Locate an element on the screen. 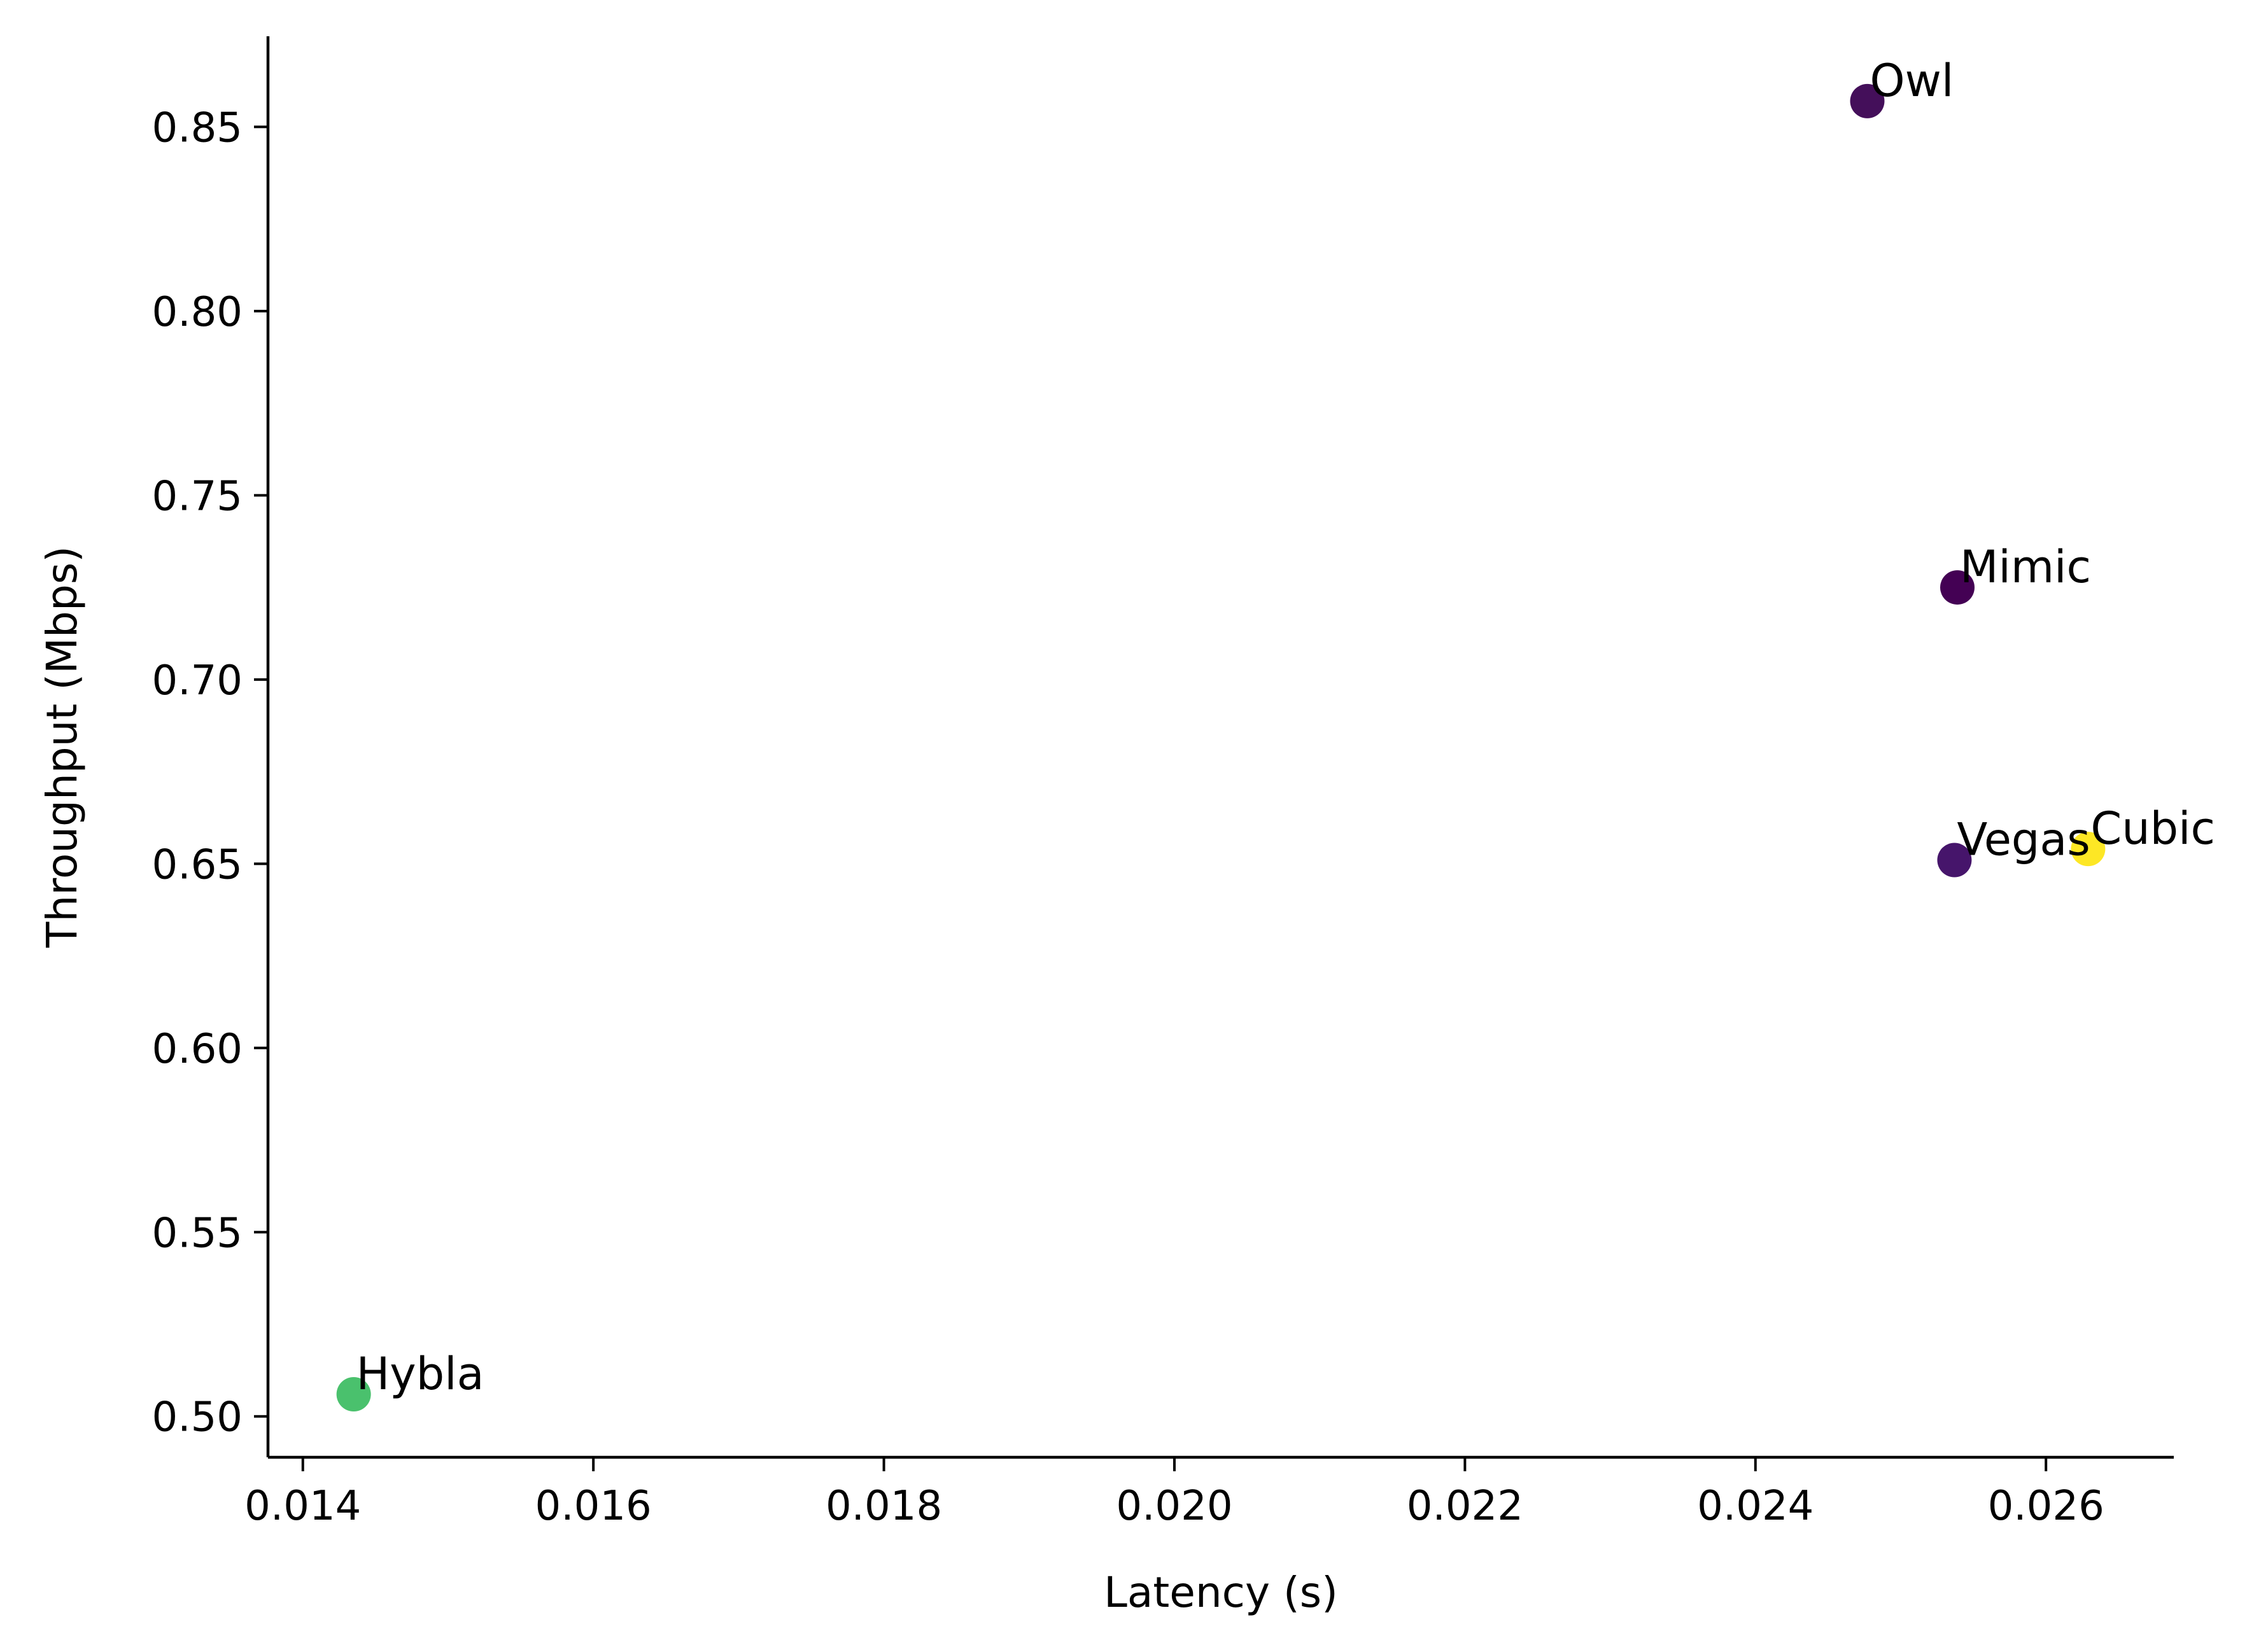 This screenshot has width=2261, height=1652. y-tick-label: 0.65 is located at coordinates (197, 864).